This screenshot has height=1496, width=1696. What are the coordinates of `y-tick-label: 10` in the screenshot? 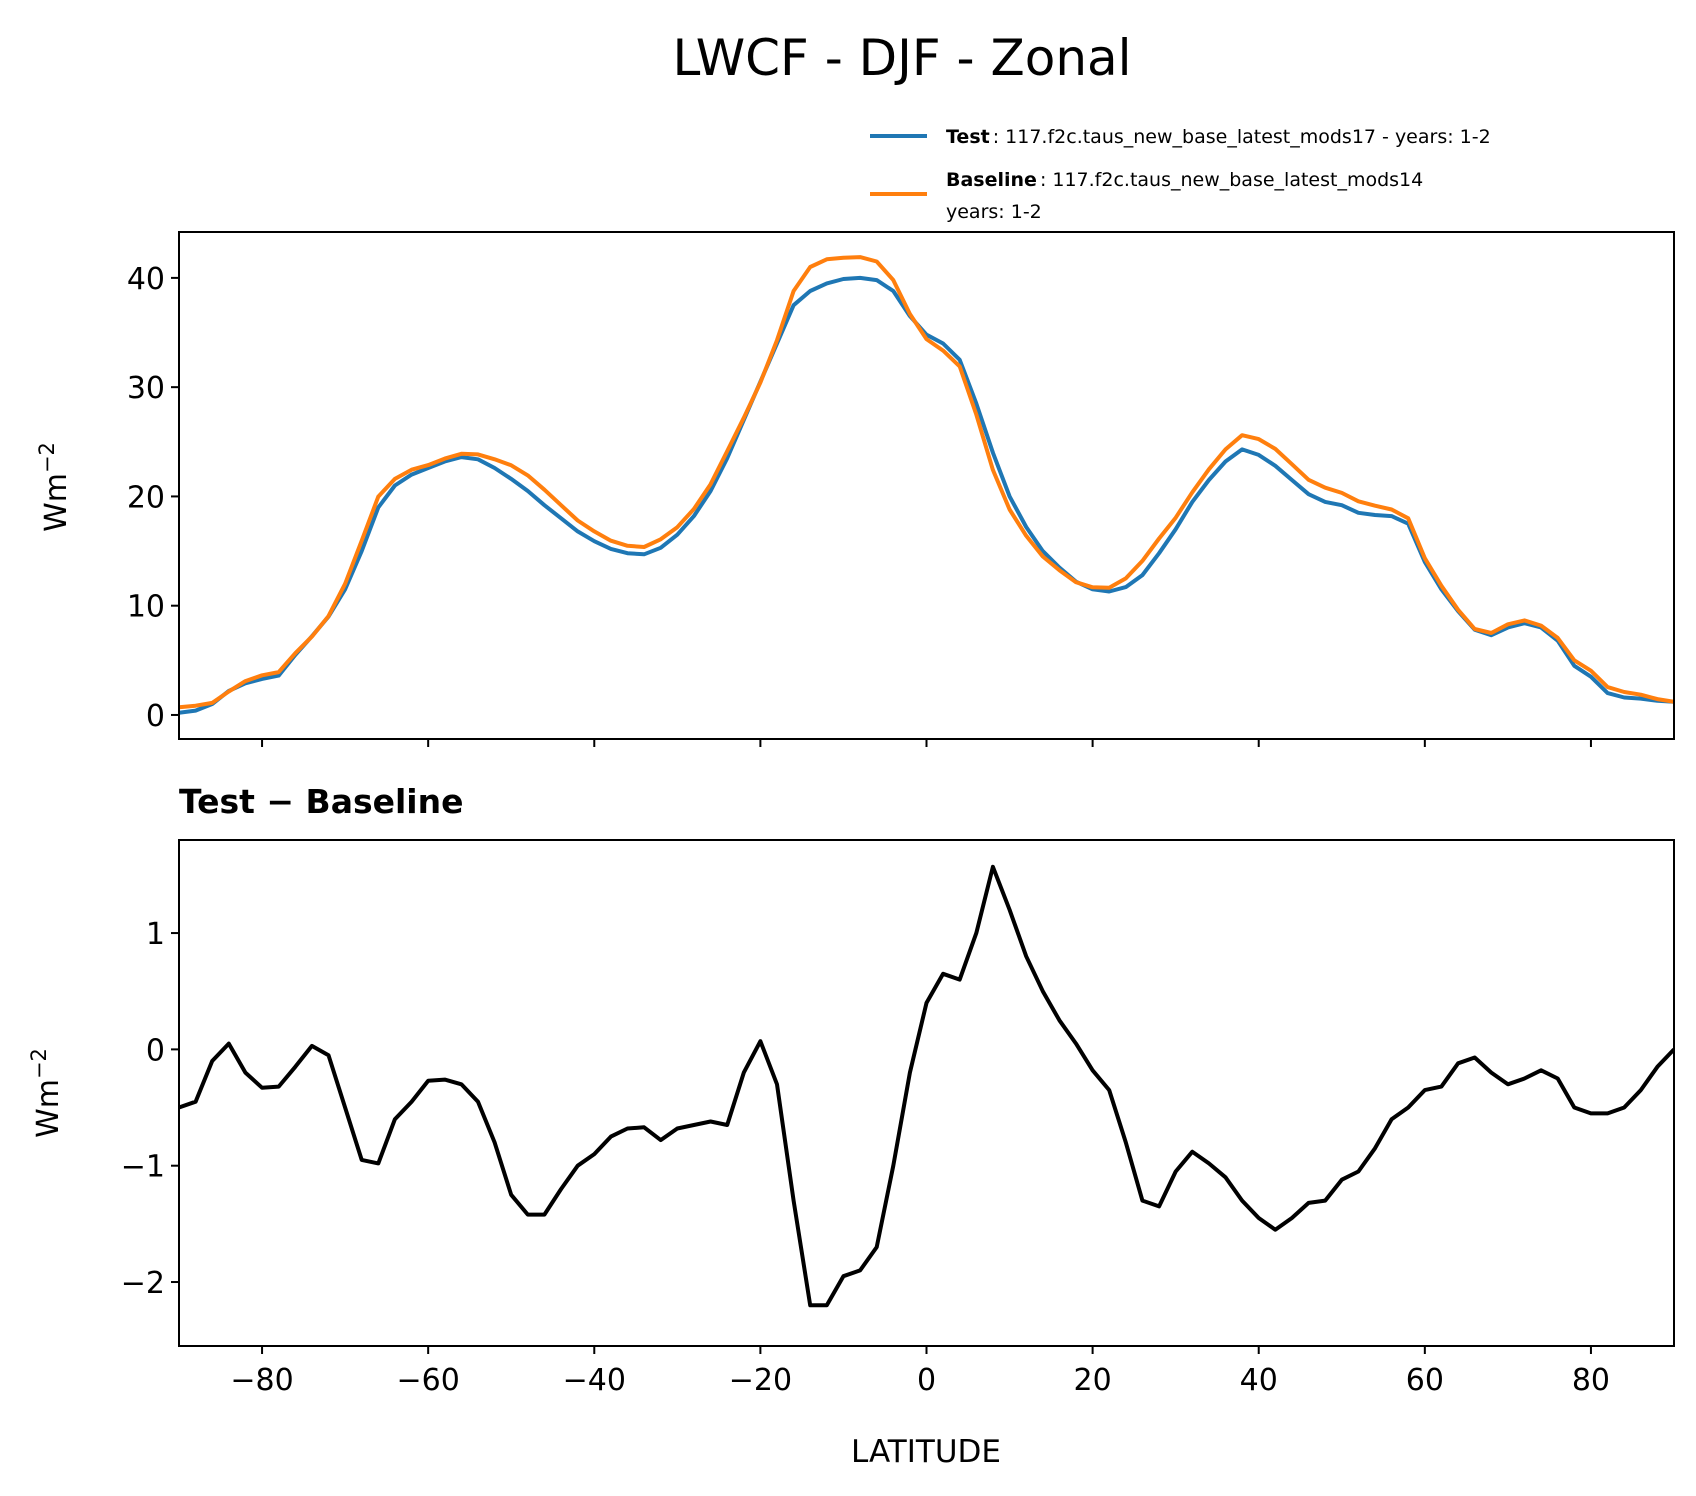 It's located at (146, 607).